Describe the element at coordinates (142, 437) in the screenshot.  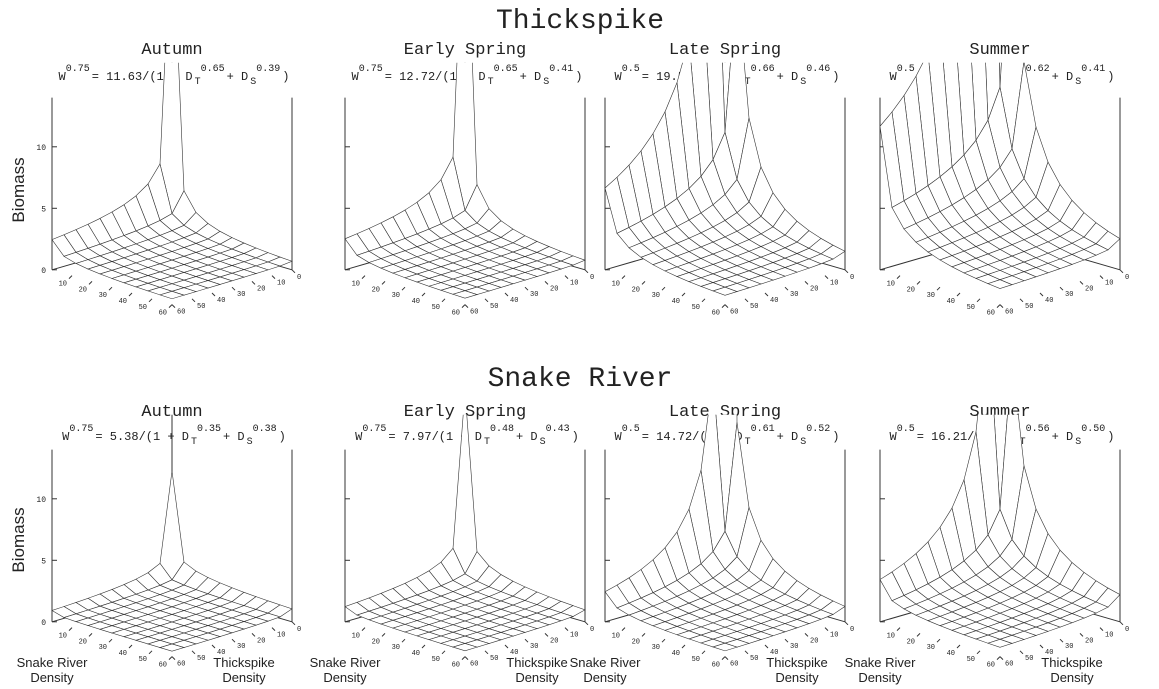
I see `equation-part: = 5.38/(1 + D` at that location.